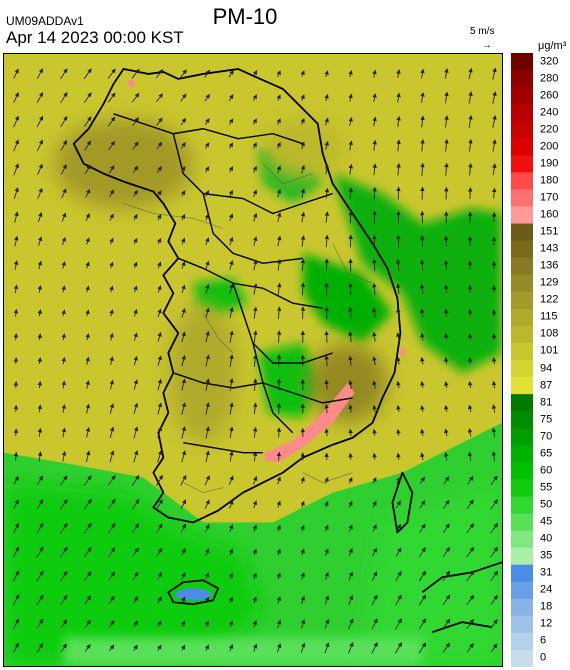  What do you see at coordinates (243, 651) in the screenshot?
I see `field-very-low-bottom` at bounding box center [243, 651].